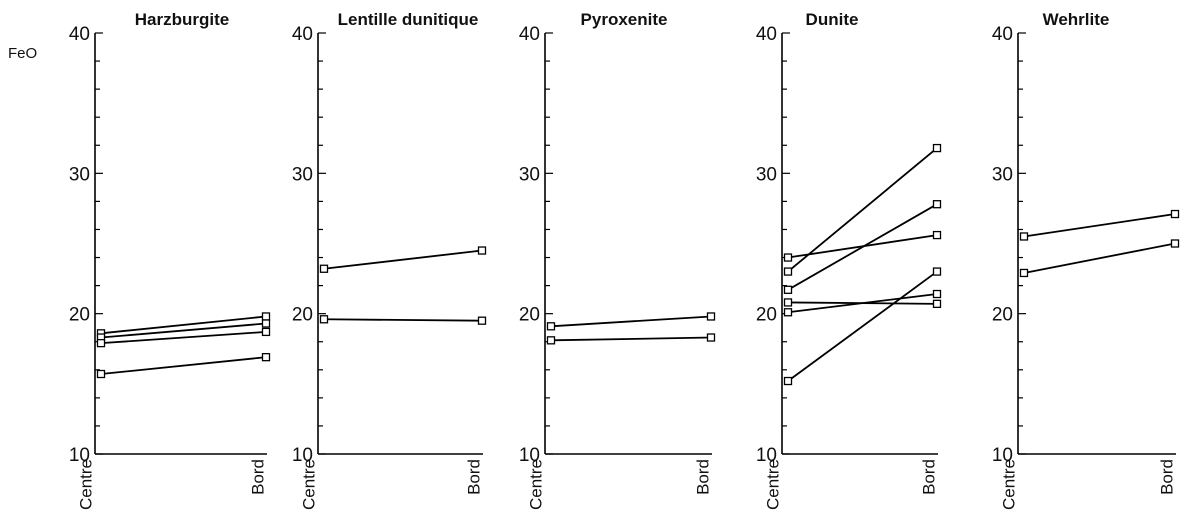 Image resolution: width=1190 pixels, height=526 pixels. I want to click on panel-title: Harzburgite, so click(182, 19).